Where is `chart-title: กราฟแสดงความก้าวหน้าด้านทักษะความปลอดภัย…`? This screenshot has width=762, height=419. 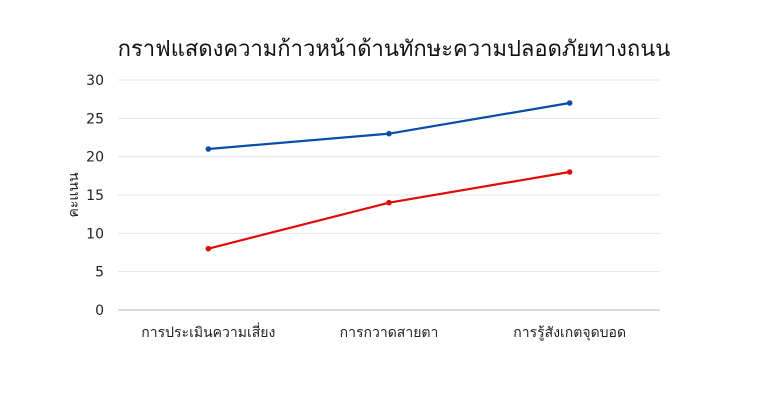 chart-title: กราฟแสดงความก้าวหน้าด้านทักษะความปลอดภัย… is located at coordinates (394, 49).